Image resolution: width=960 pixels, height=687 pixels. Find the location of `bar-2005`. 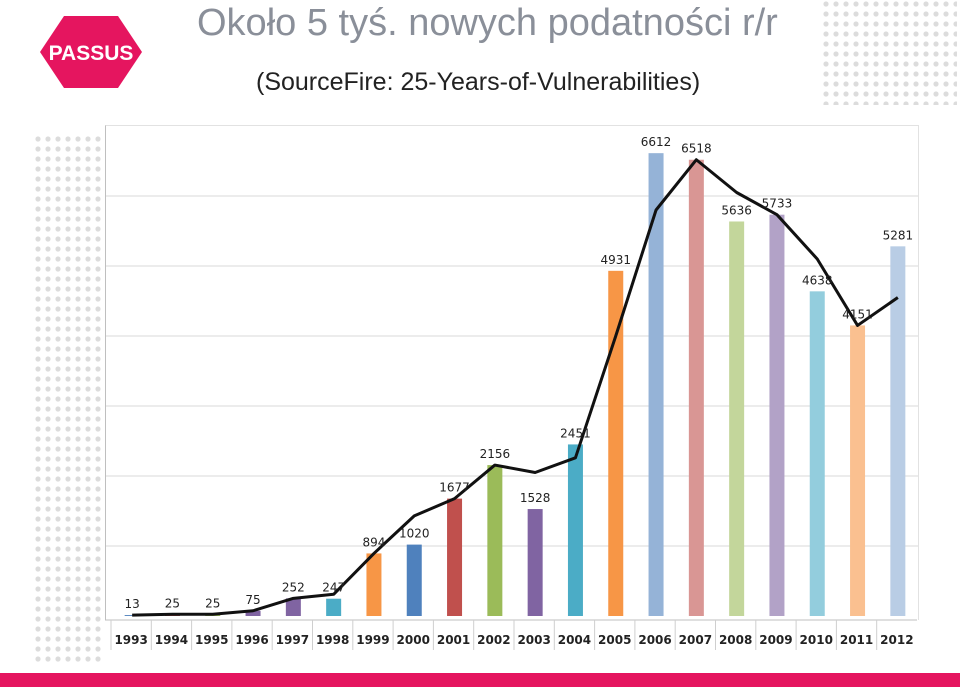

bar-2005 is located at coordinates (616, 443).